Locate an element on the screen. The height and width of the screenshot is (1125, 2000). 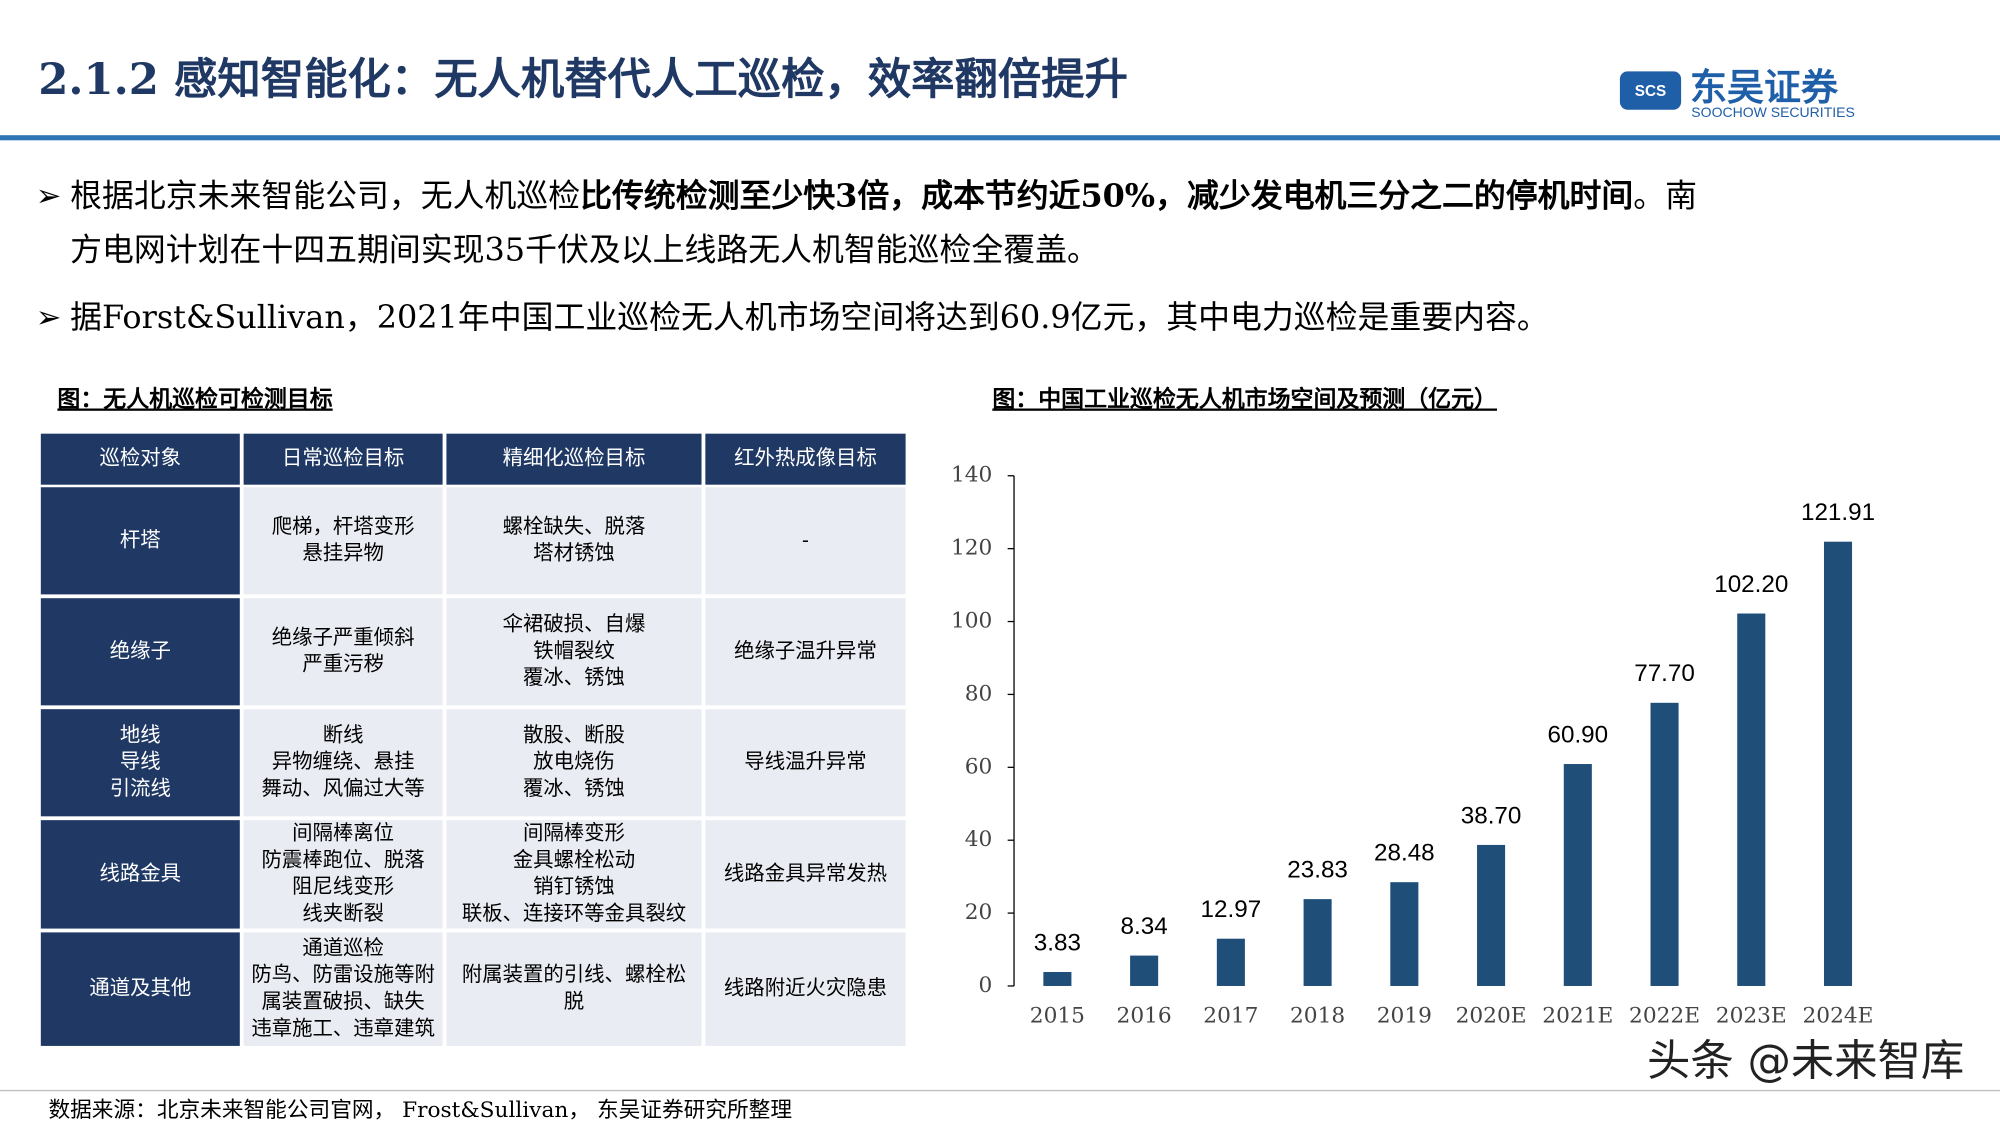
cell-text: 附属装置的引线、螺栓松 is located at coordinates (574, 974).